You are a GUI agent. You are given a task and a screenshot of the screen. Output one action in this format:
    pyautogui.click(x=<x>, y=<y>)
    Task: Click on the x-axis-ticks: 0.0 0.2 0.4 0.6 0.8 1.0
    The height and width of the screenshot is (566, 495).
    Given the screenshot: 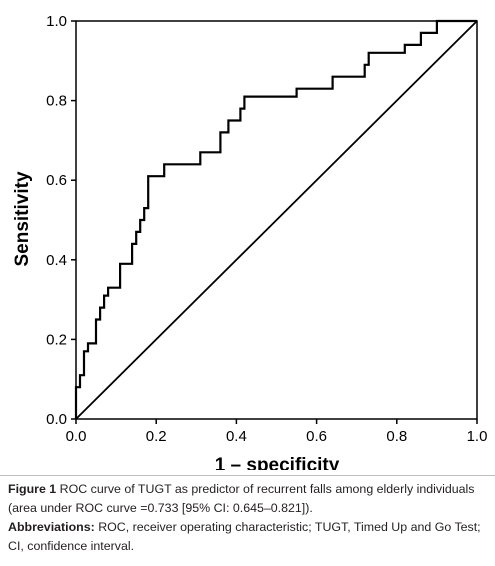 What is the action you would take?
    pyautogui.click(x=277, y=432)
    